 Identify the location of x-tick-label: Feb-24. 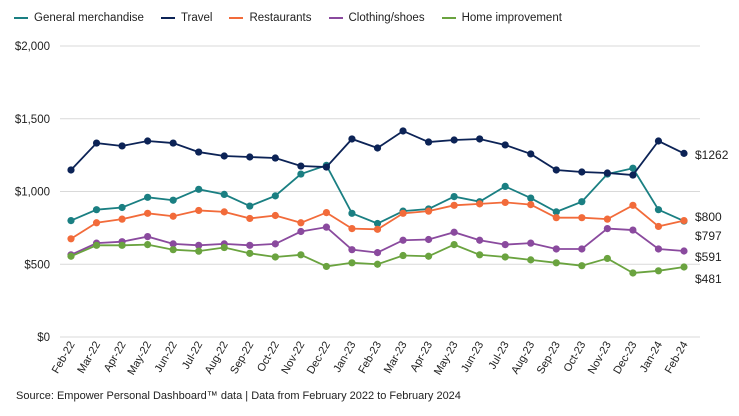
(677, 358).